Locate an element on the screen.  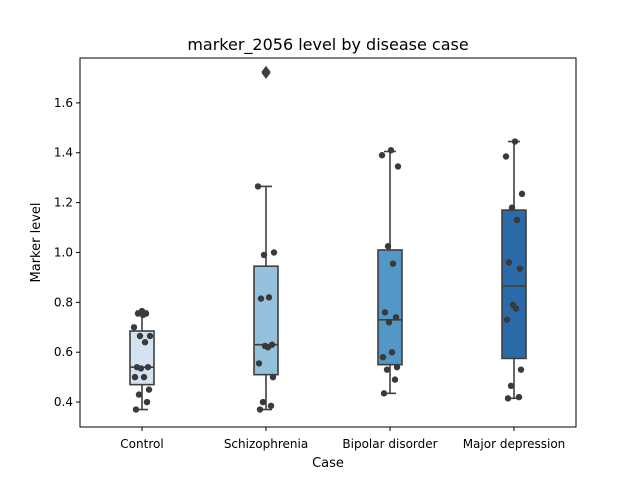
x-tick-label: Control is located at coordinates (141, 444).